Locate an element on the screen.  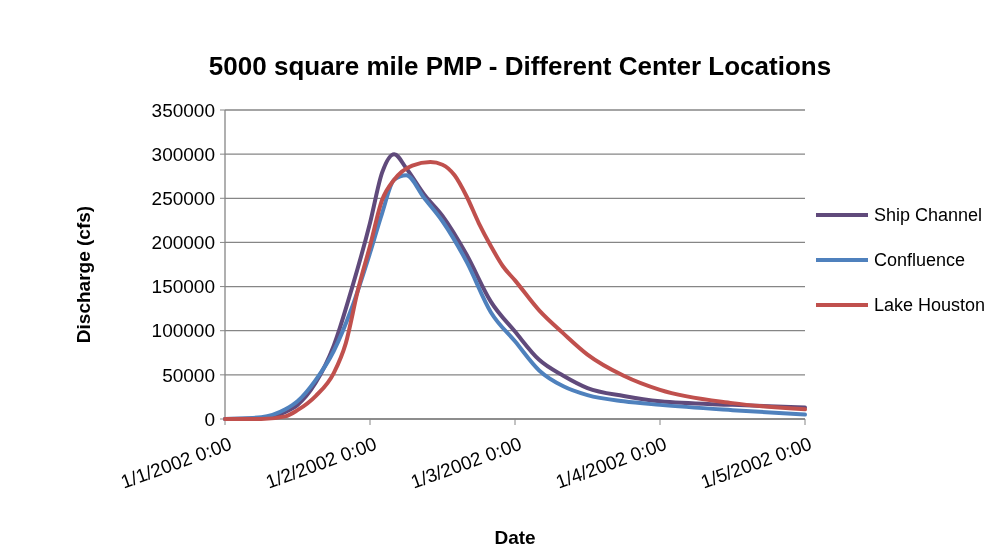
y-tick-label: 250000 is located at coordinates (183, 198).